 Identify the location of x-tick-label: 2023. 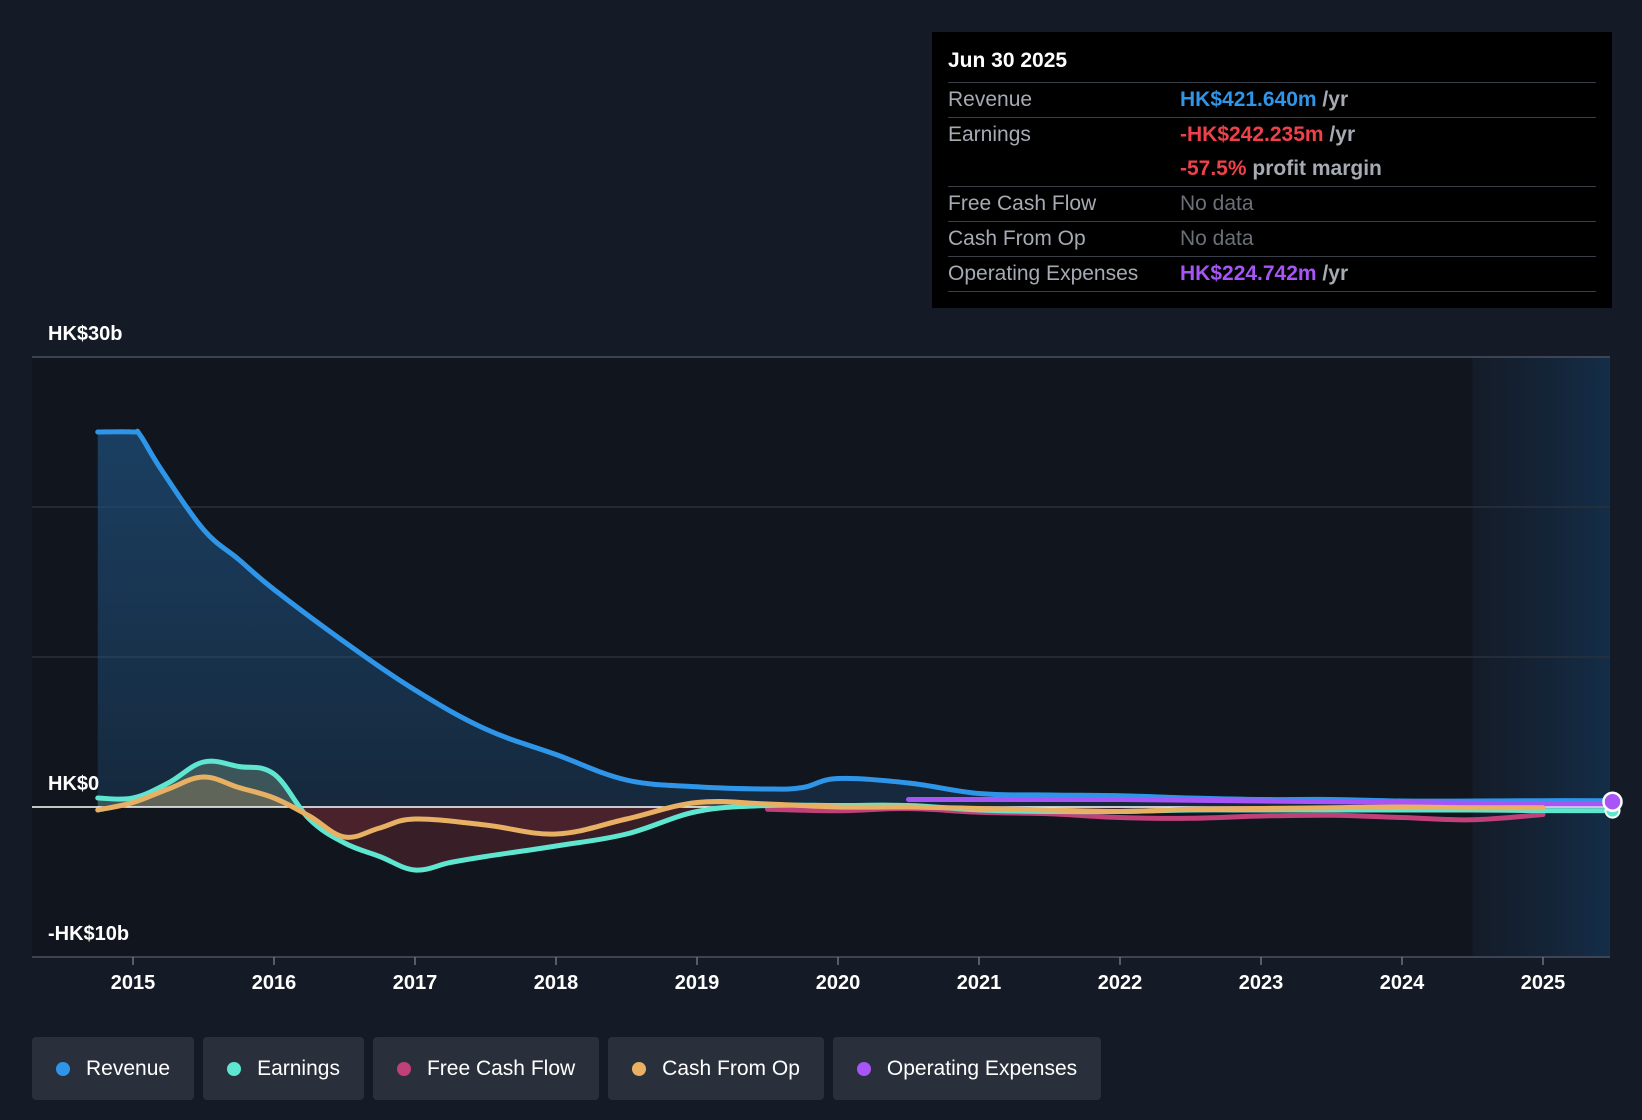
(1261, 983).